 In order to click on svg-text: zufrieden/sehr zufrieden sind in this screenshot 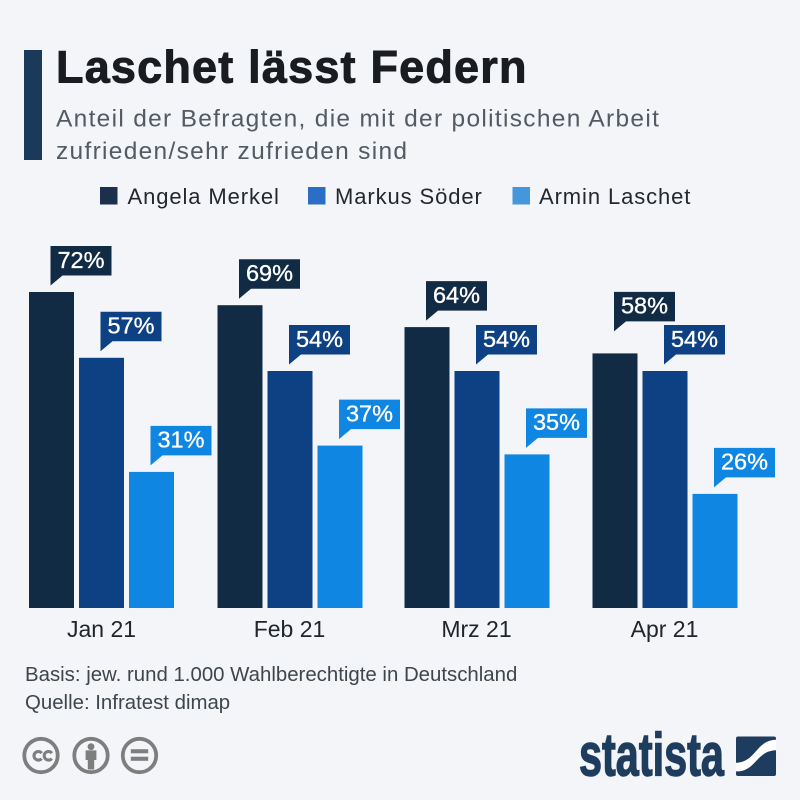, I will do `click(232, 151)`.